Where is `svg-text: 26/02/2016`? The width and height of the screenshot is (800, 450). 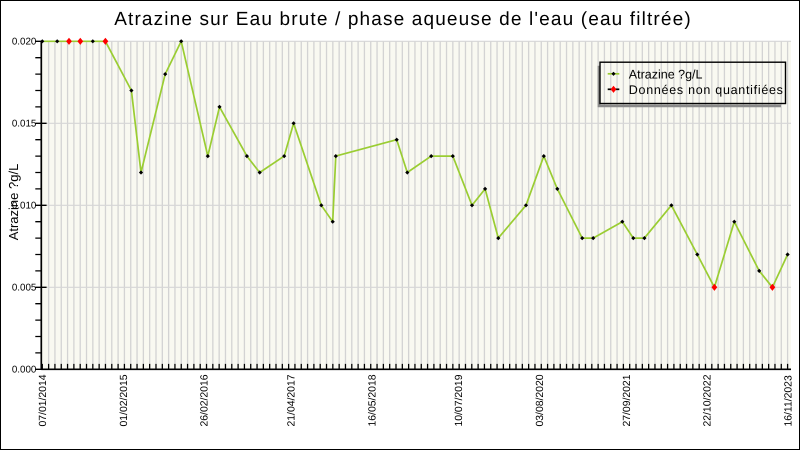
svg-text: 26/02/2016 is located at coordinates (205, 400).